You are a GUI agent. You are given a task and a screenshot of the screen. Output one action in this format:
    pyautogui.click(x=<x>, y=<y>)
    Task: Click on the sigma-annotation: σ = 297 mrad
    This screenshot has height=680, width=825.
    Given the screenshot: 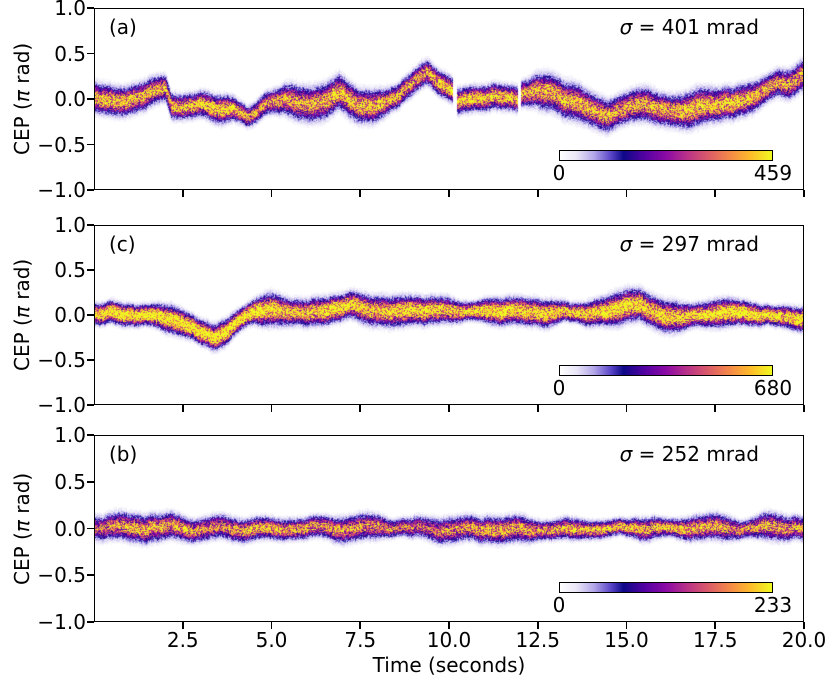 What is the action you would take?
    pyautogui.click(x=689, y=244)
    